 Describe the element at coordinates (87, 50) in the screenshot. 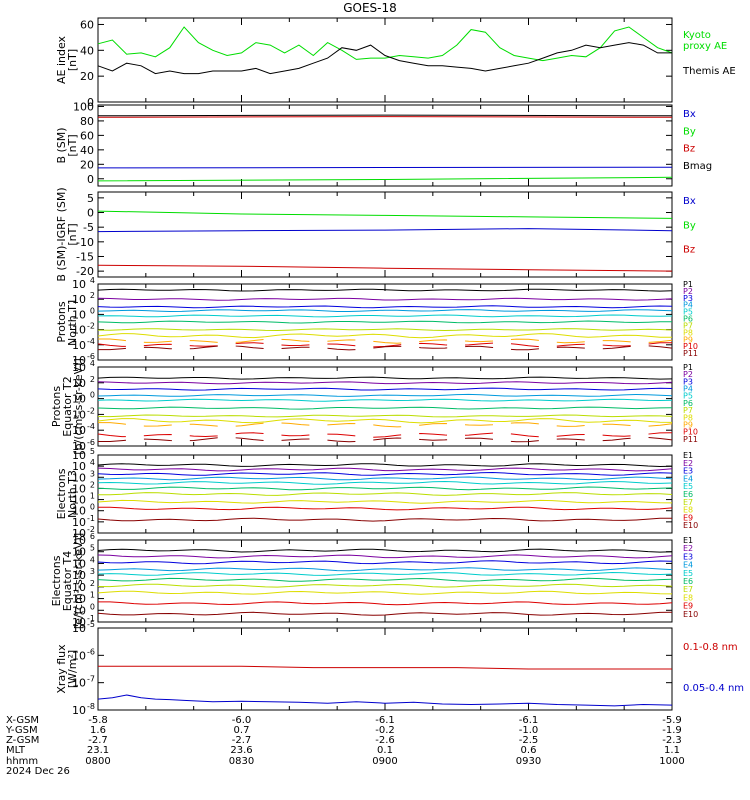

I see `y-tick-label: 40` at that location.